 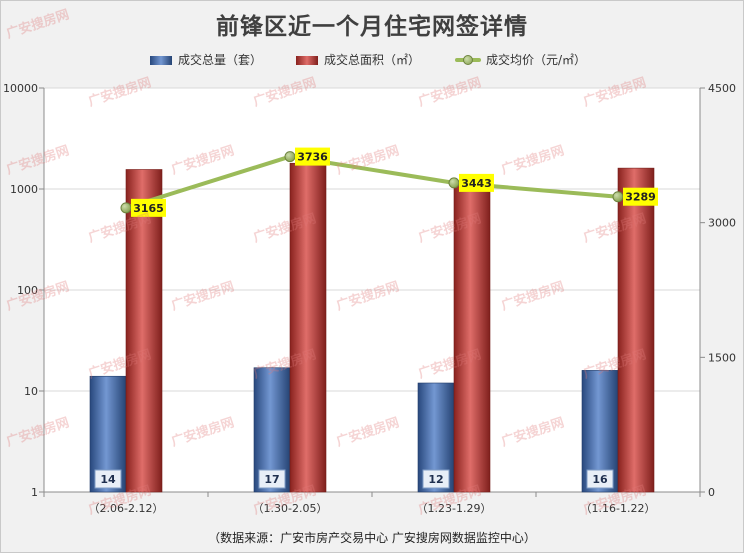 What do you see at coordinates (618, 508) in the screenshot?
I see `category-label: （1.16-1.22）` at bounding box center [618, 508].